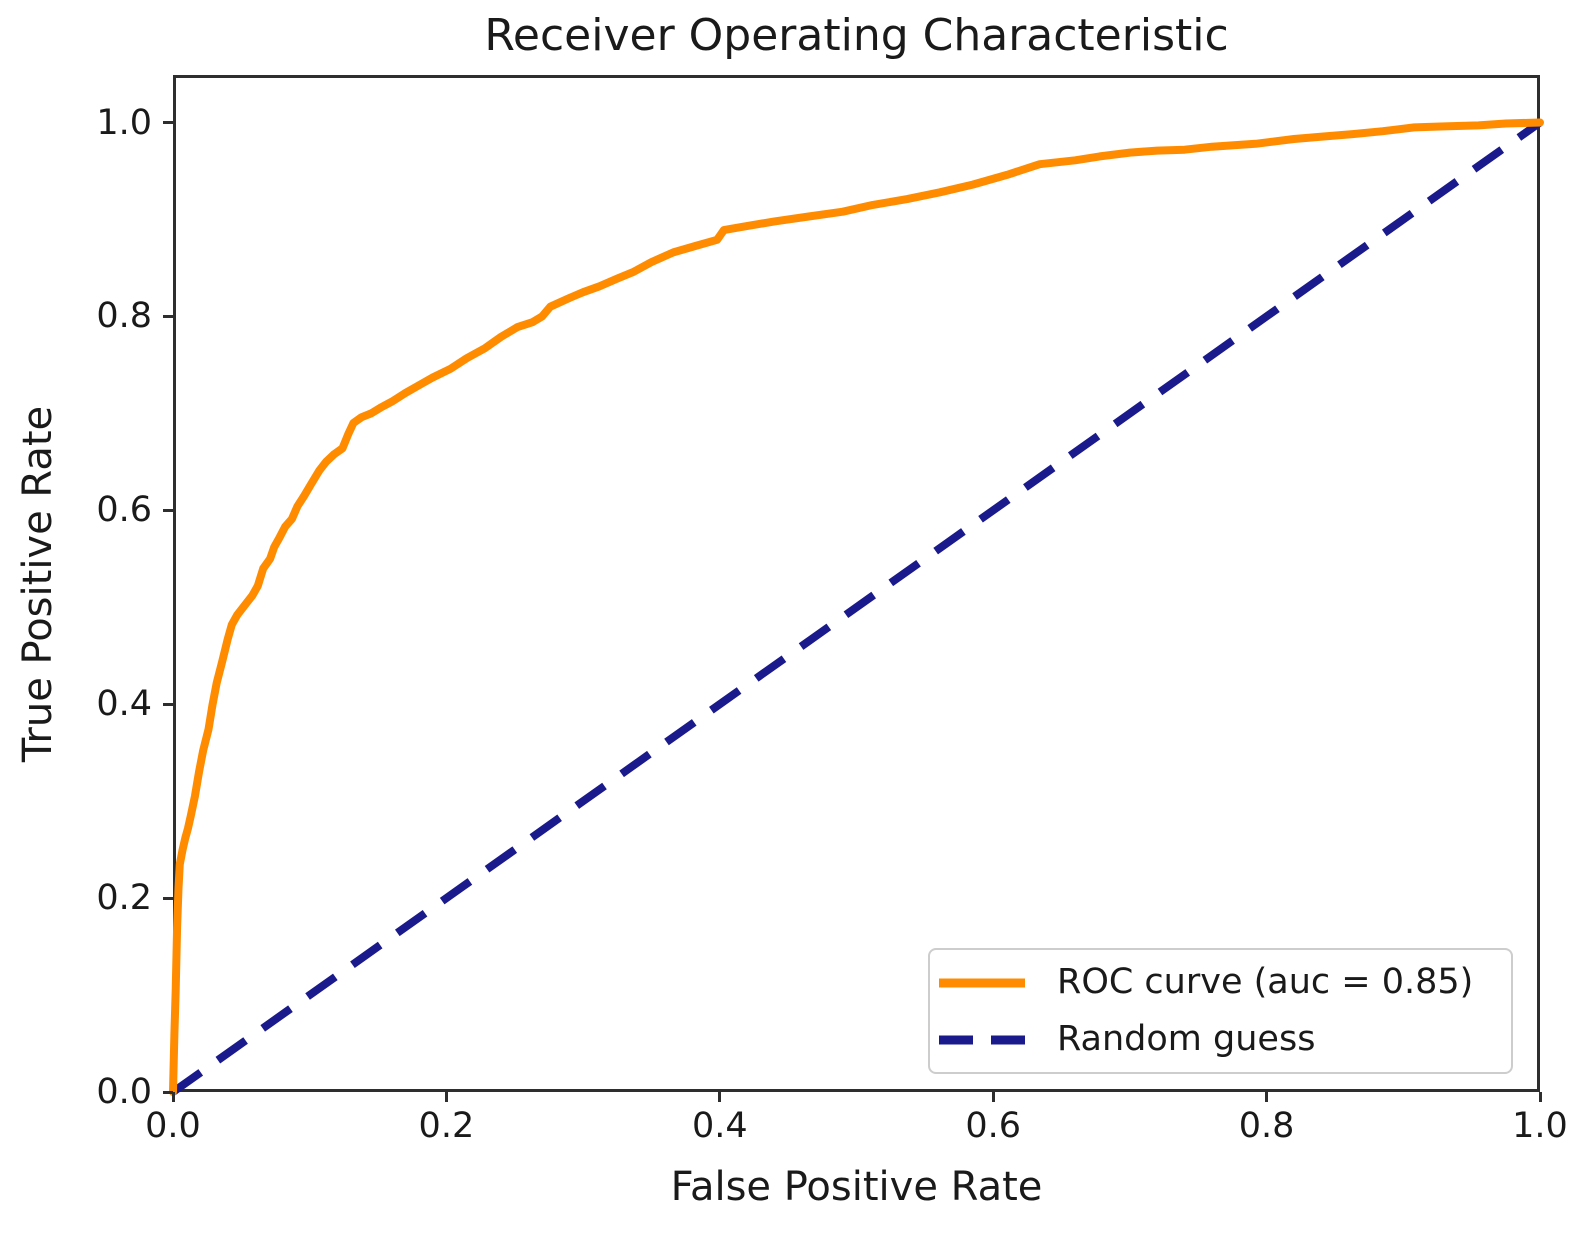  Describe the element at coordinates (1540, 1126) in the screenshot. I see `x-tick-label: 1.0` at that location.